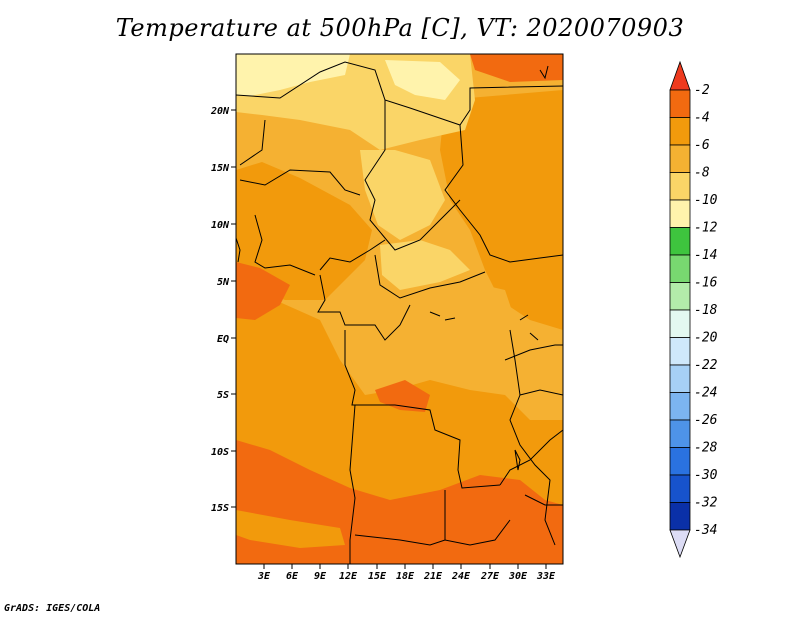 The width and height of the screenshot is (800, 618). Describe the element at coordinates (223, 310) in the screenshot. I see `lat-axis: 20N 15N 10N 5N EQ 5S 10S 15S` at that location.